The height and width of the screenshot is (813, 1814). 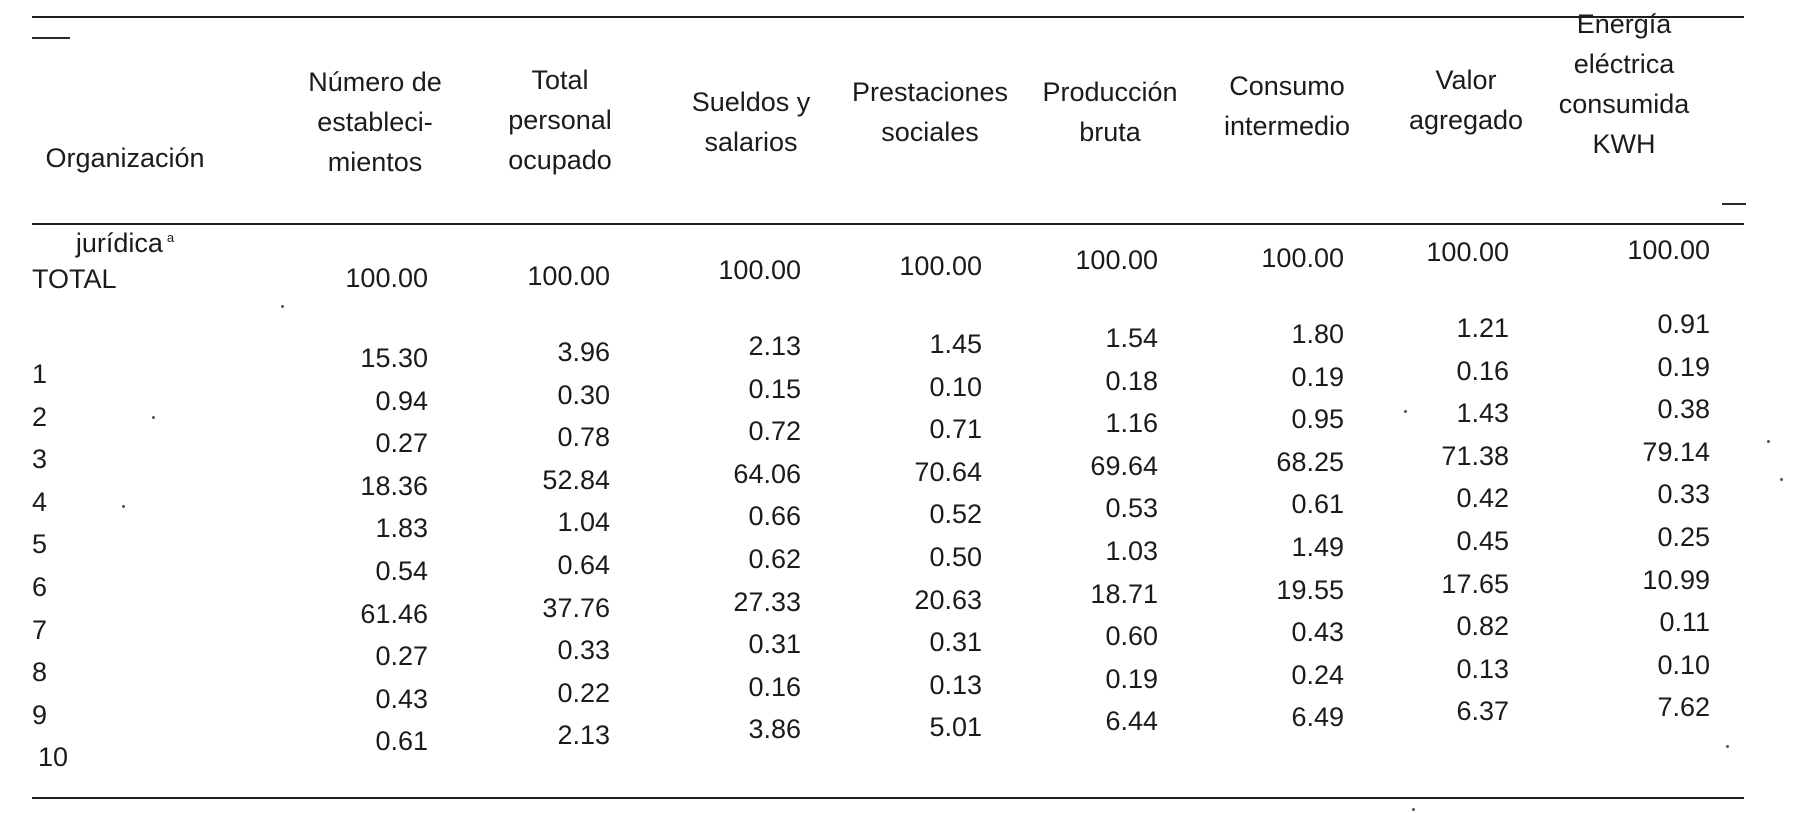 What do you see at coordinates (401, 400) in the screenshot?
I see `table-cell: 0.94` at bounding box center [401, 400].